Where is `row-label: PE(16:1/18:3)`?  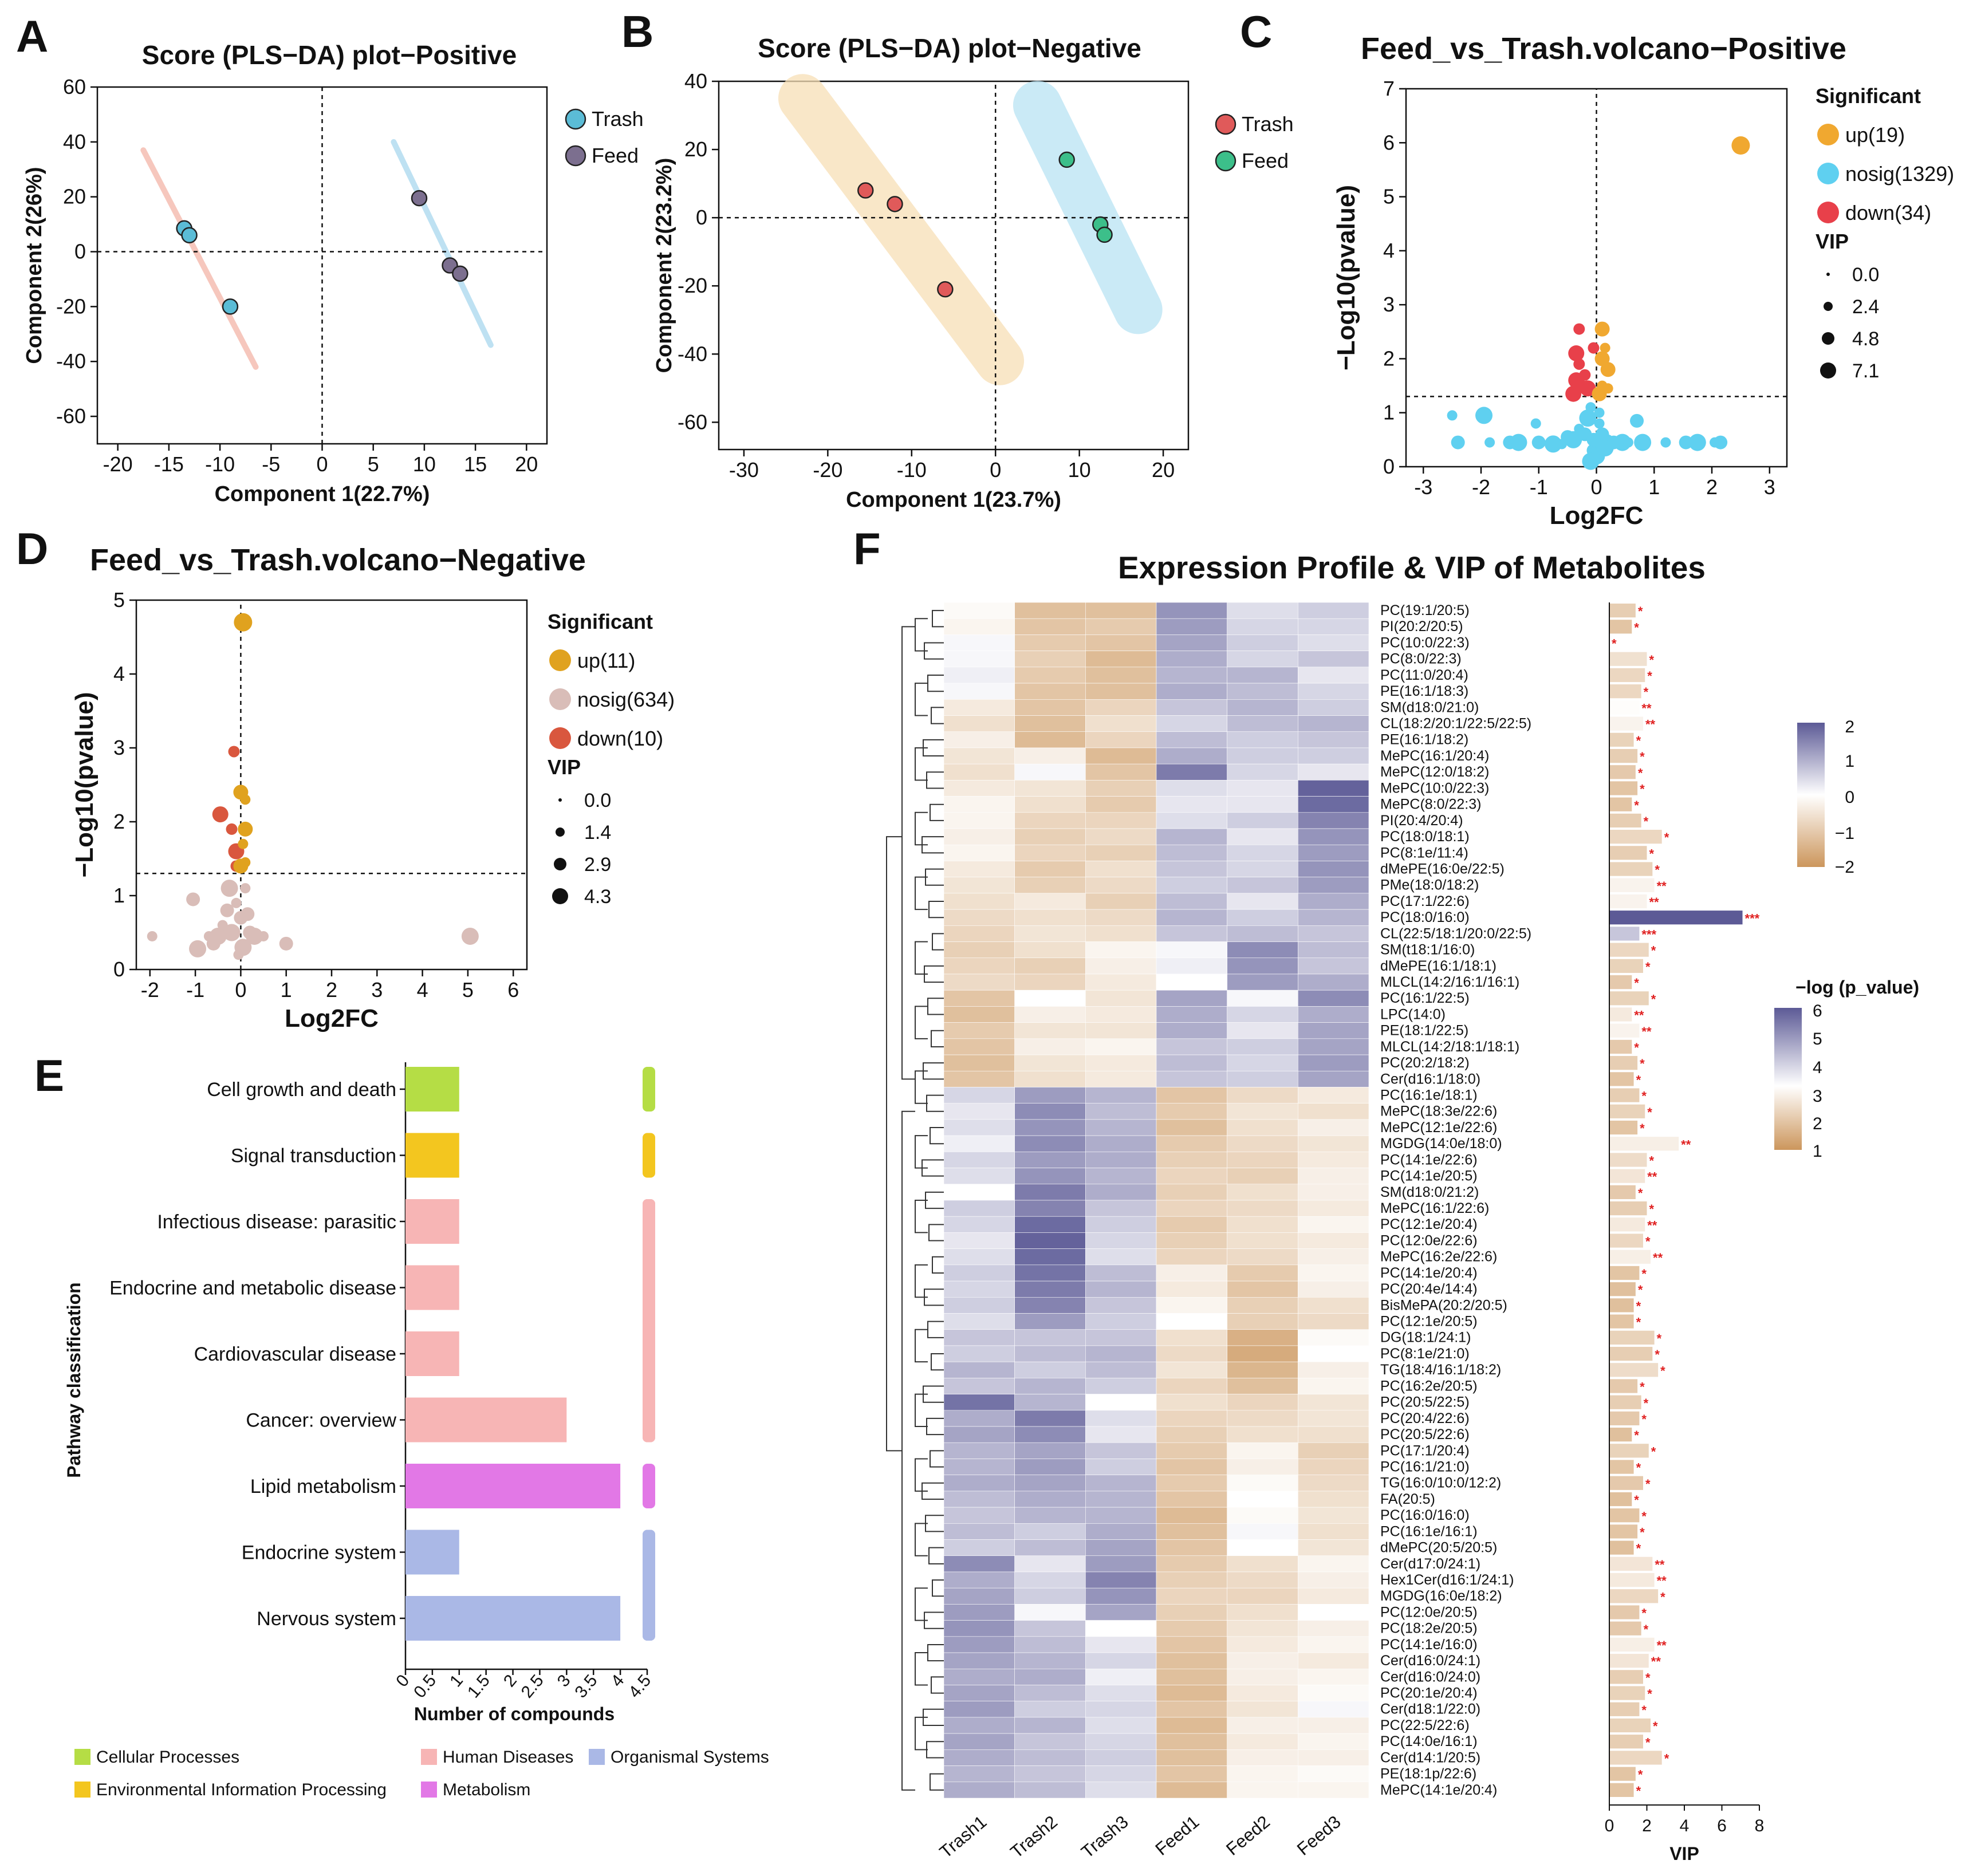
row-label: PE(16:1/18:3) is located at coordinates (1424, 691).